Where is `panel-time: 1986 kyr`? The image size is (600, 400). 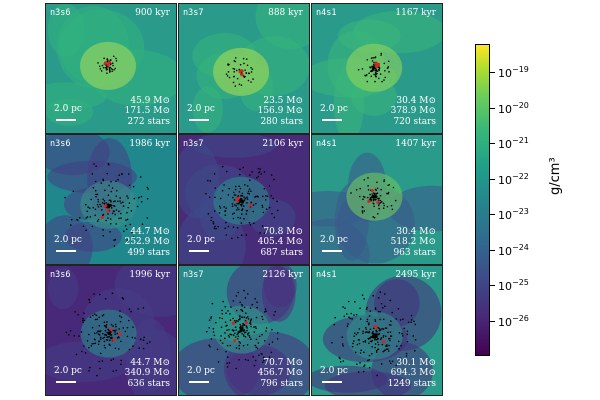 panel-time: 1986 kyr is located at coordinates (149, 144).